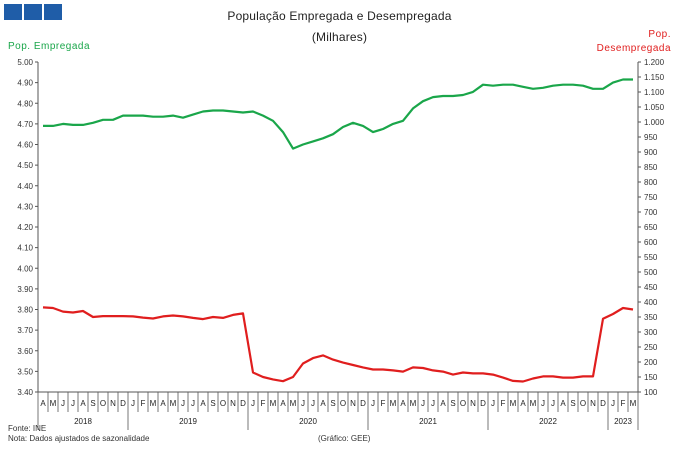 This screenshot has width=679, height=449. Describe the element at coordinates (33, 12) in the screenshot. I see `gee-logo` at that location.